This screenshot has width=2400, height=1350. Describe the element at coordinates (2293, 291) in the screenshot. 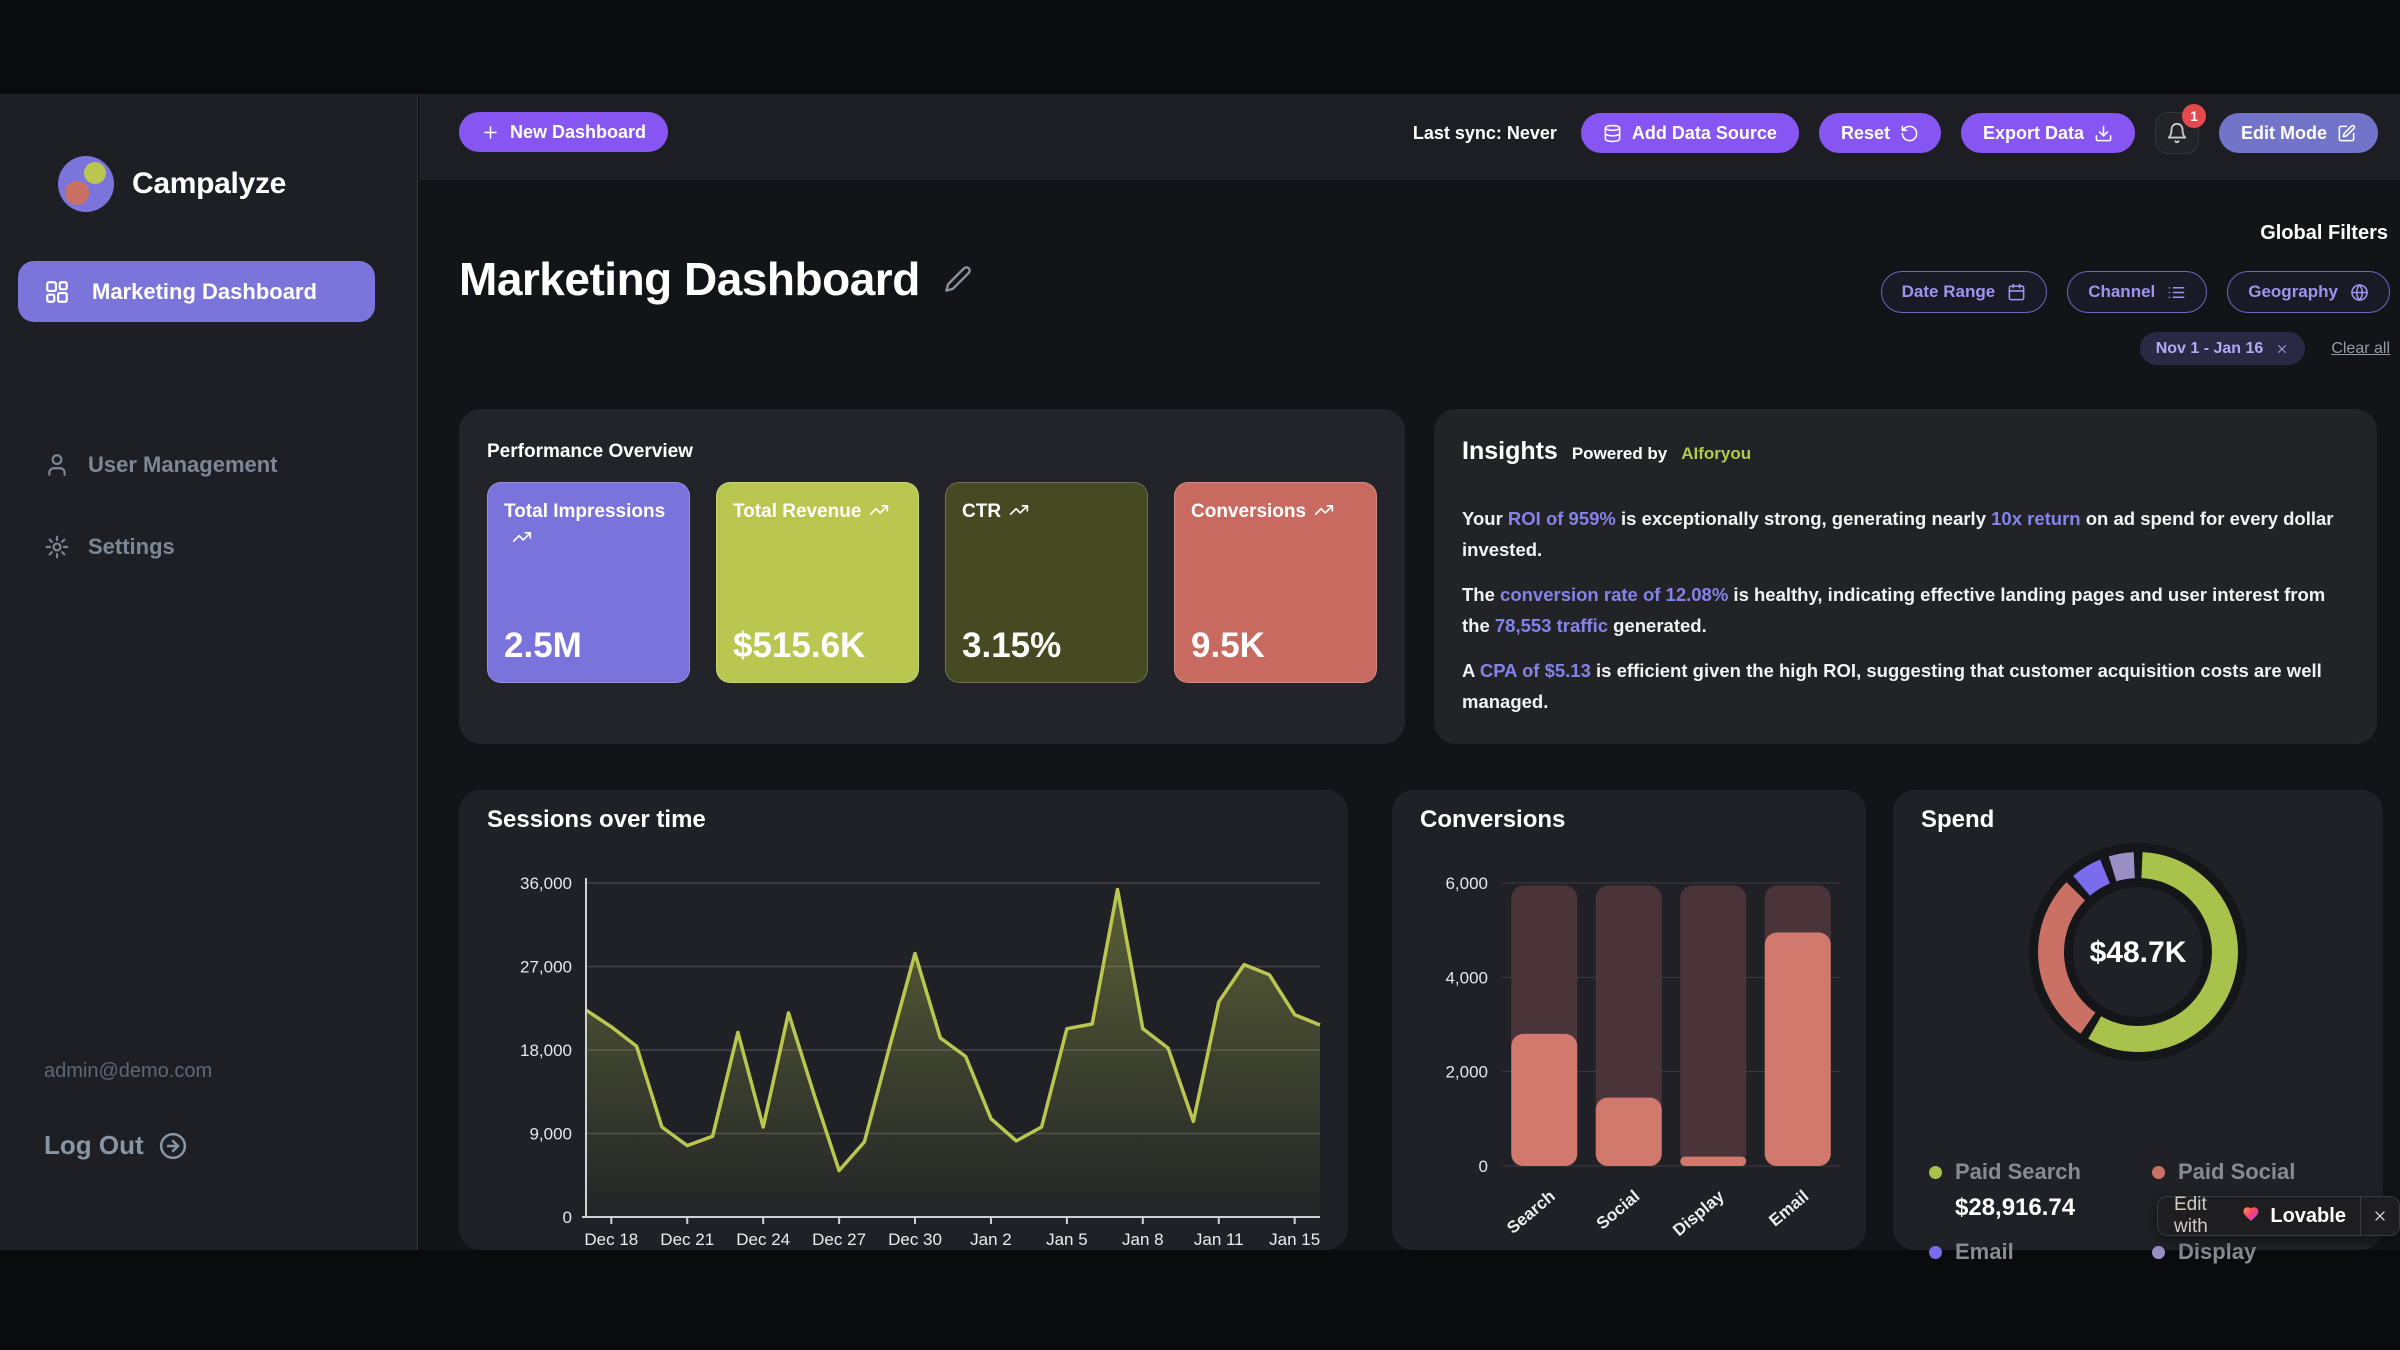

I see `geography-label: Geography` at that location.